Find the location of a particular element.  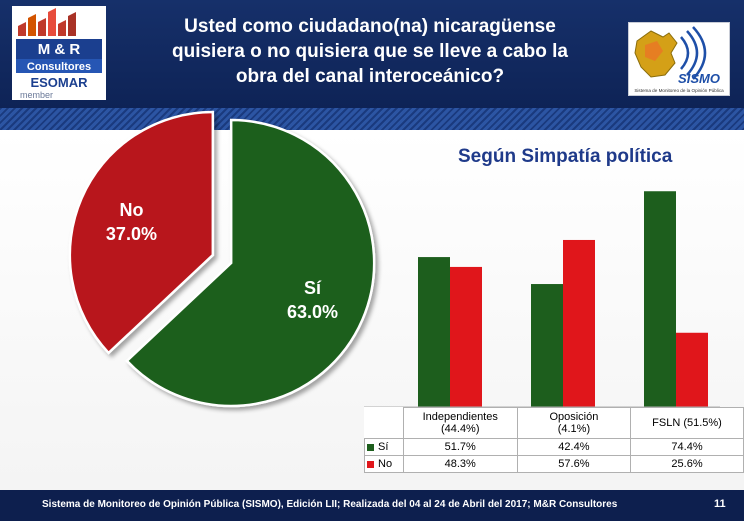

mr-logo-graphic: M & R Consultores ESOMAR member is located at coordinates (59, 54).